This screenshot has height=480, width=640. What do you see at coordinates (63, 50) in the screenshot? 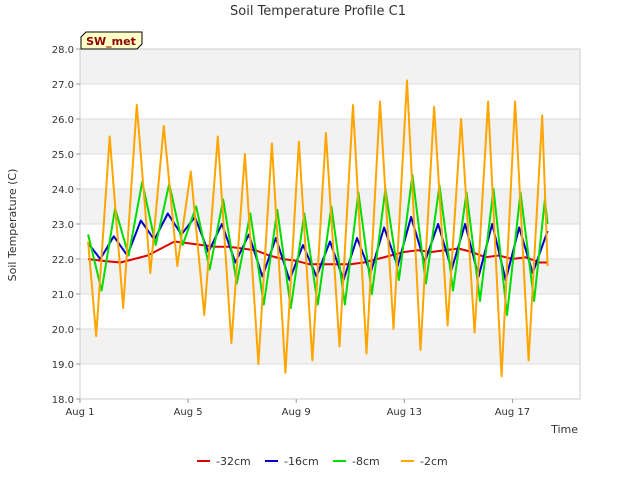
I see `y-tick-label: 28.0` at bounding box center [63, 50].